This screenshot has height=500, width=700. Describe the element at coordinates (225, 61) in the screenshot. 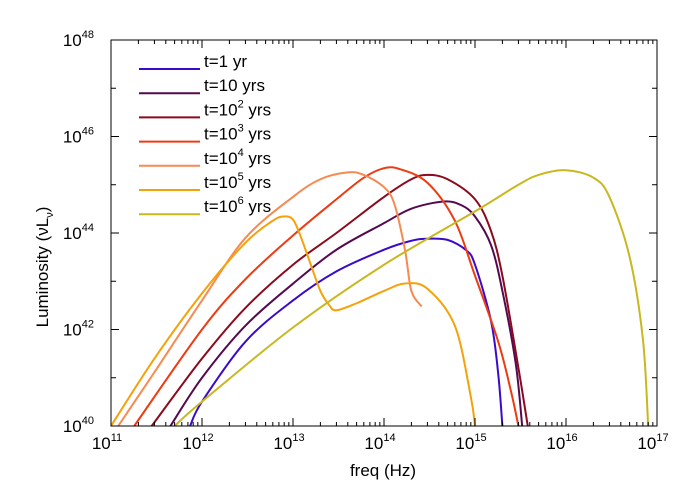

I see `legend-label-1: t=1 yr` at that location.